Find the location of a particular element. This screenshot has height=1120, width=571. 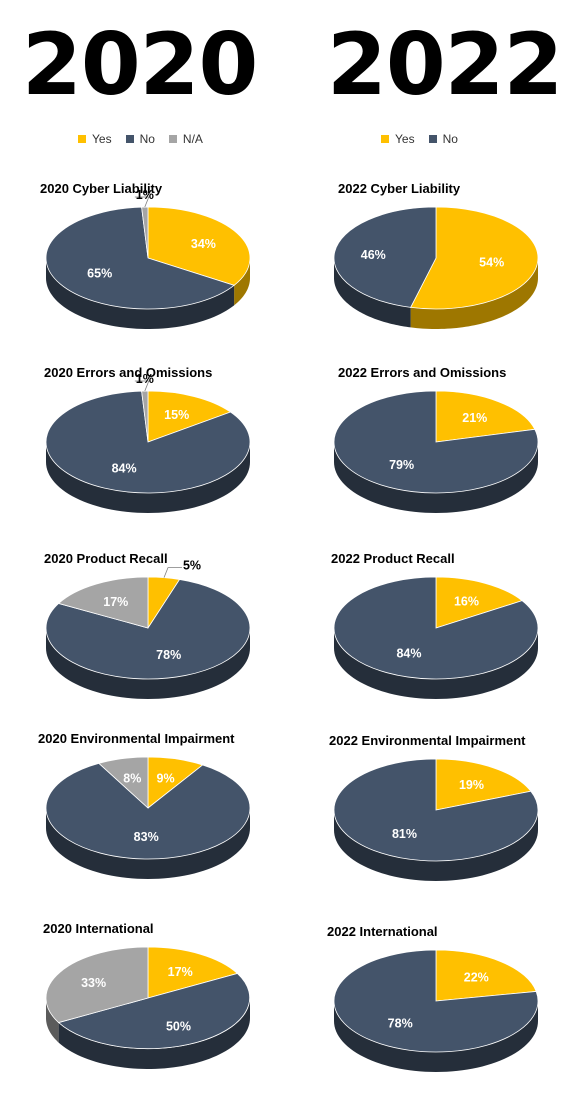

pie-svg: 9% 83% 8% is located at coordinates (148, 817).